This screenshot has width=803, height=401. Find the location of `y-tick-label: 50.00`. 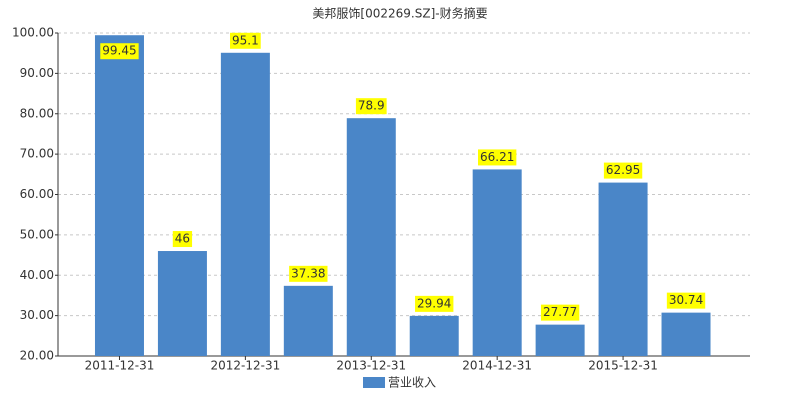

y-tick-label: 50.00 is located at coordinates (37, 234).